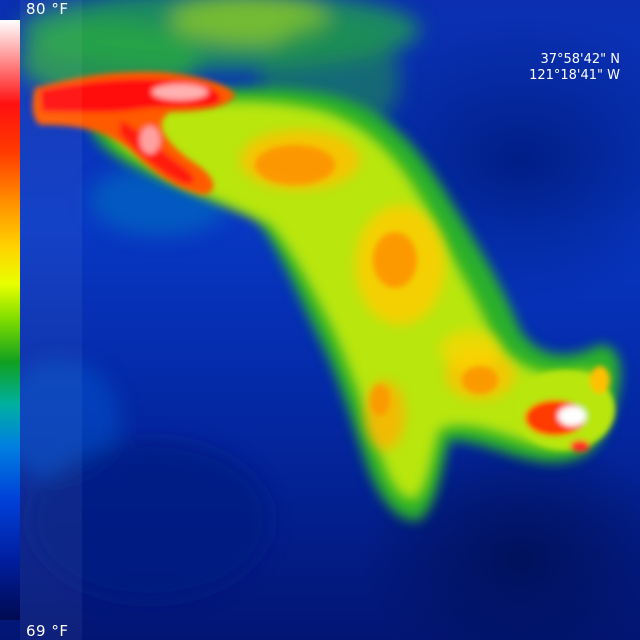 This screenshot has width=640, height=640. What do you see at coordinates (47, 9) in the screenshot?
I see `scale-max-label: 80 °F` at bounding box center [47, 9].